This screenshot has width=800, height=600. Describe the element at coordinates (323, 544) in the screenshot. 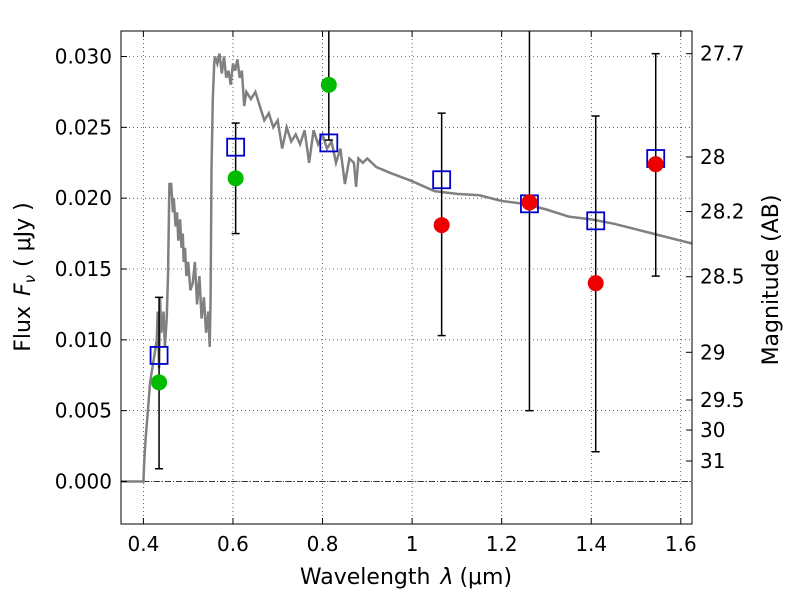

I see `x-tick-label: 0.8` at that location.